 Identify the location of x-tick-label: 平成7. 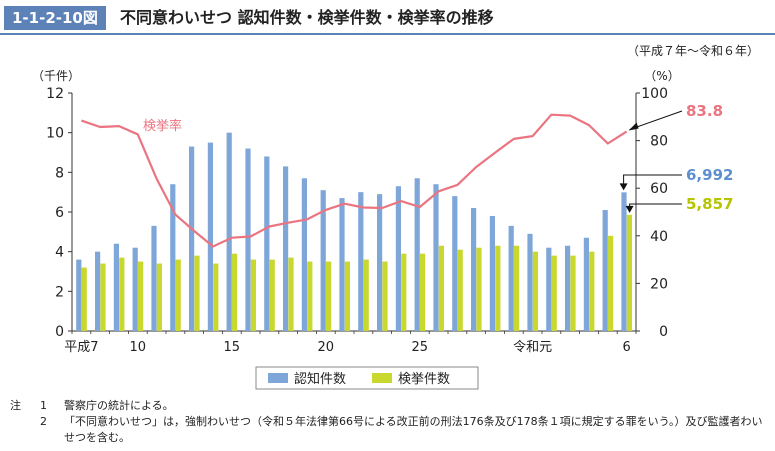
(81, 347).